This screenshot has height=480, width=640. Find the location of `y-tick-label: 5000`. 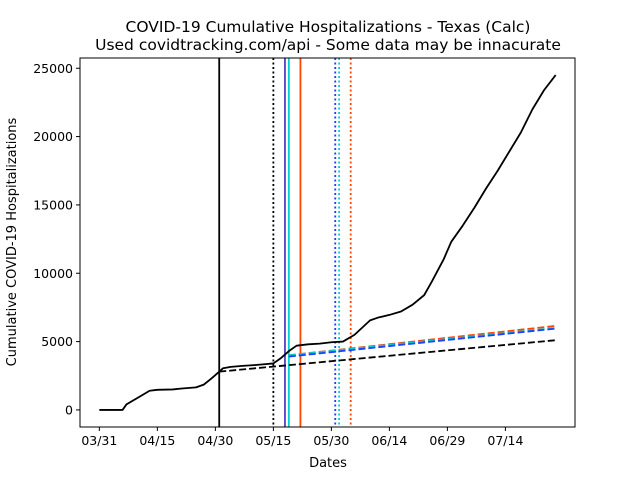

y-tick-label: 5000 is located at coordinates (57, 341).